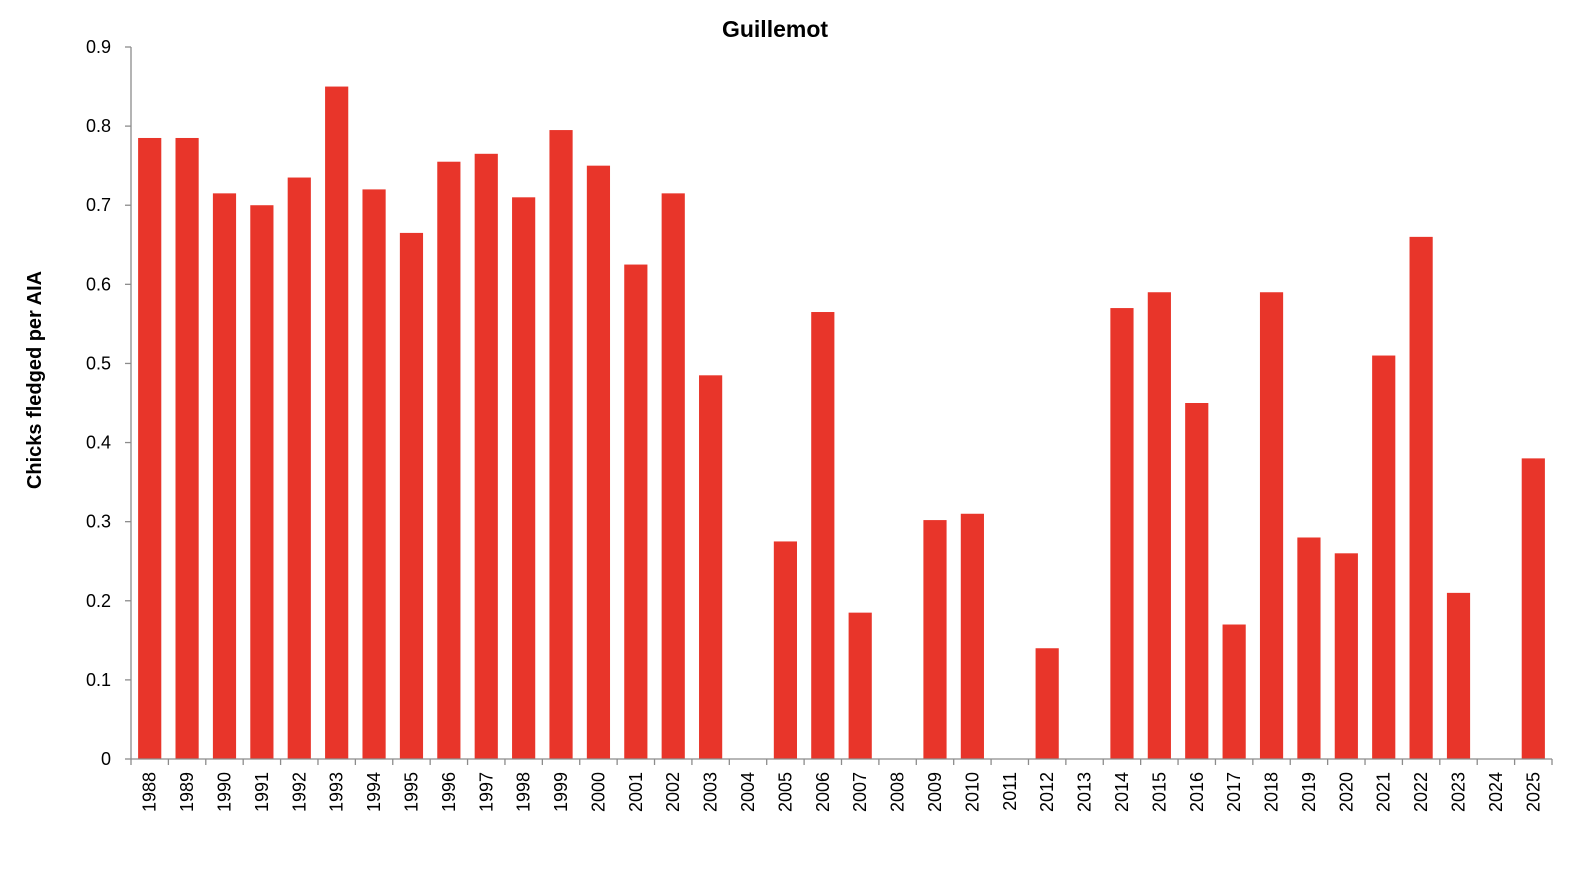 This screenshot has width=1594, height=872. I want to click on x-tick-label: 1996, so click(449, 792).